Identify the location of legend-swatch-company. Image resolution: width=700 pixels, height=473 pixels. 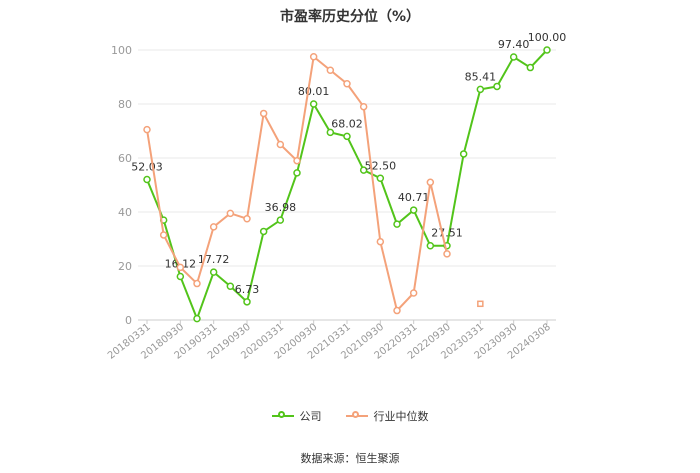
(282, 416).